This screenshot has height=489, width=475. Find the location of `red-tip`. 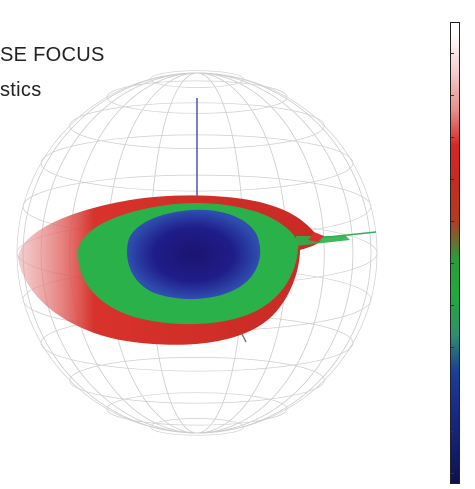

red-tip is located at coordinates (316, 237).